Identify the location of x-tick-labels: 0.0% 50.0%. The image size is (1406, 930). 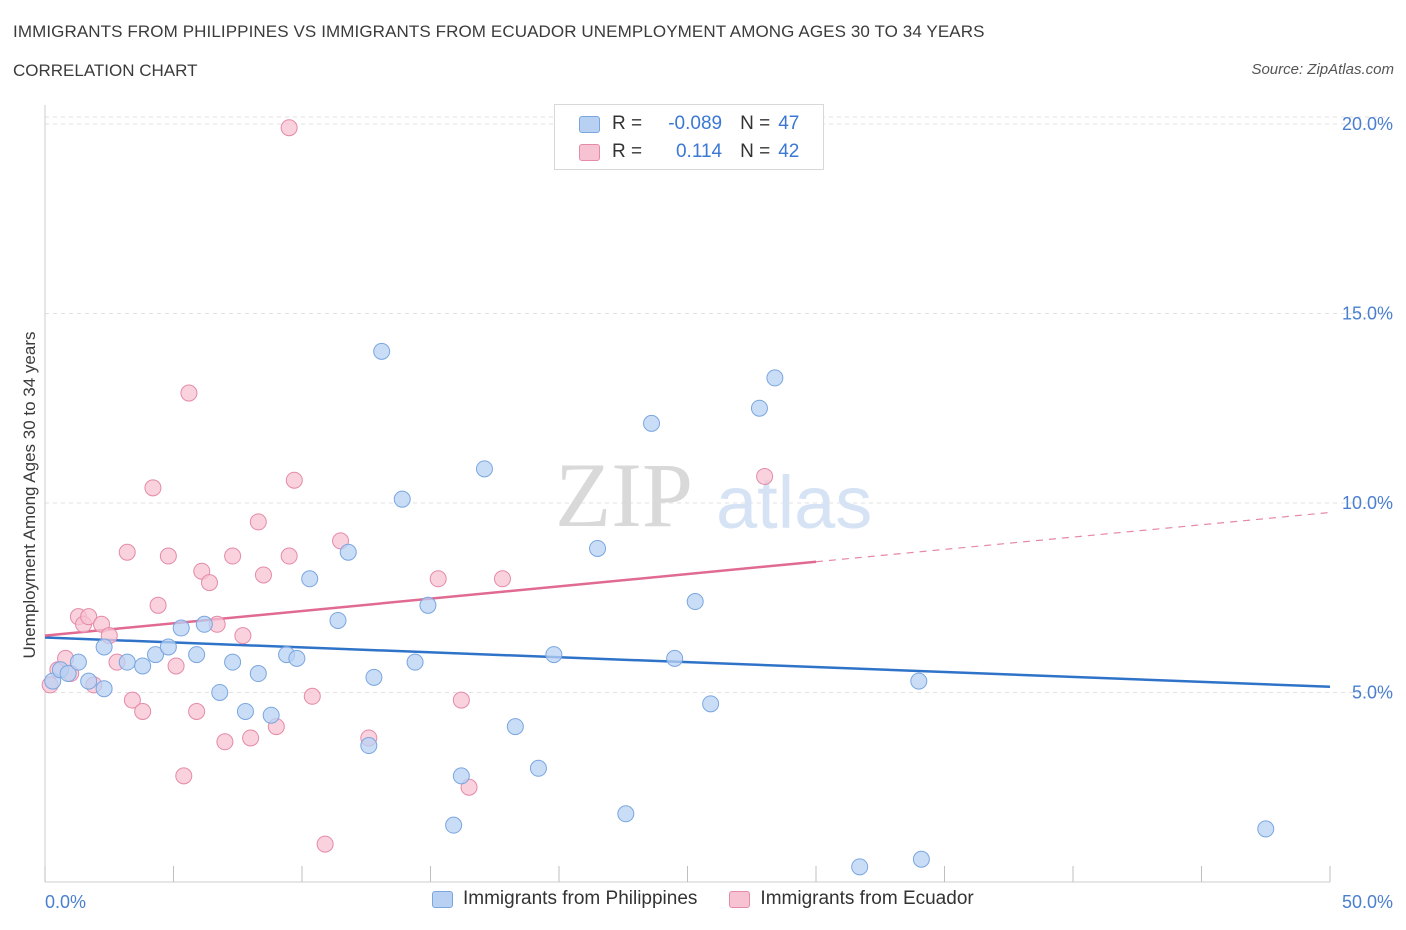
(719, 902).